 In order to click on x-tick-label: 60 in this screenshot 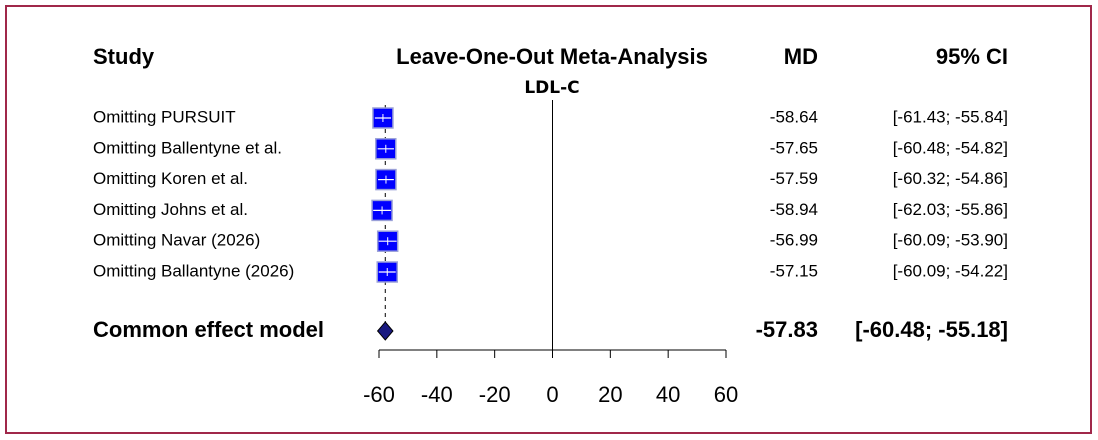, I will do `click(726, 394)`.